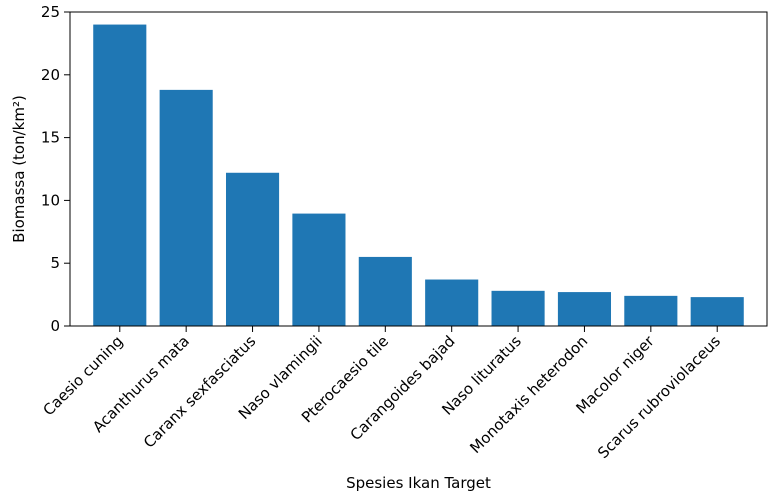 This screenshot has width=771, height=495. Describe the element at coordinates (50, 12) in the screenshot. I see `y-tick-label-5: 25` at that location.